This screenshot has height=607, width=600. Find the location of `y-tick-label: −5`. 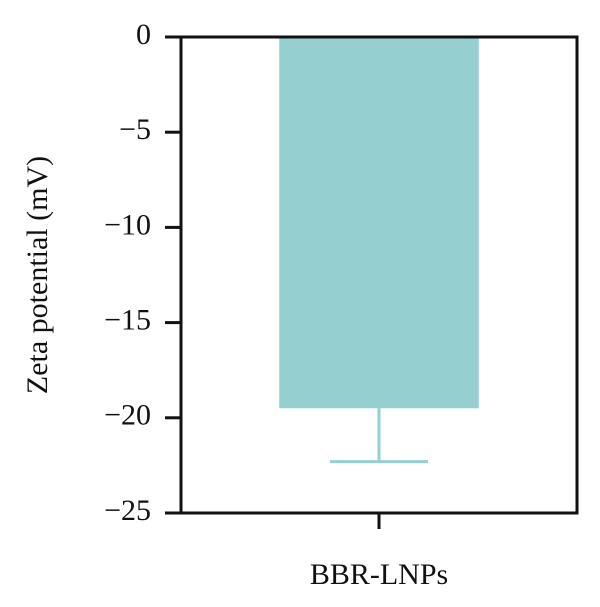

y-tick-label: −5 is located at coordinates (135, 129).